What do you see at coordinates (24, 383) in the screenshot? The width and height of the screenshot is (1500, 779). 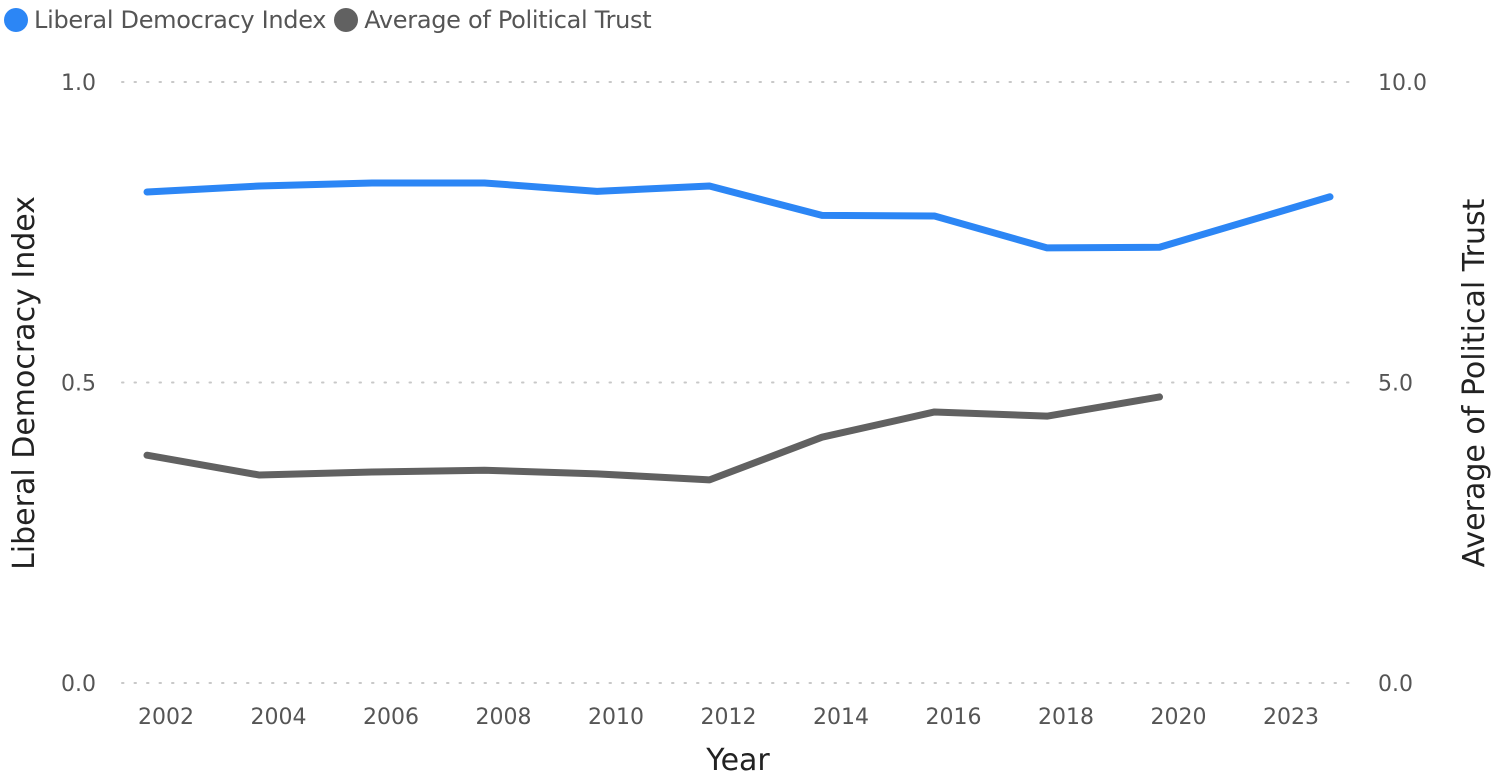 I see `left-y-axis-title: Liberal Democracy Index` at bounding box center [24, 383].